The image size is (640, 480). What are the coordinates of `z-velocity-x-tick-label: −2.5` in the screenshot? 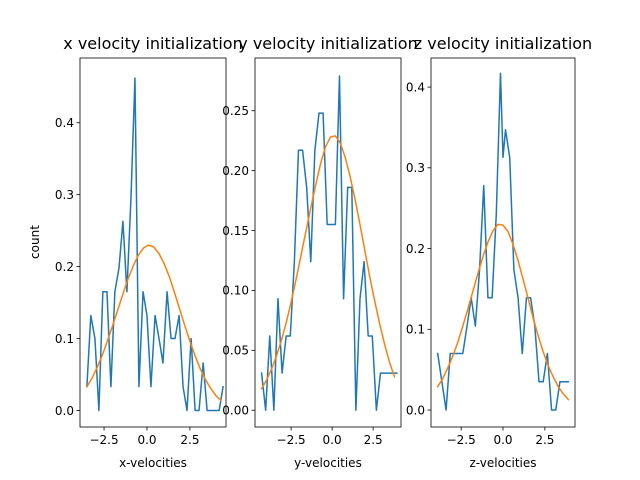 It's located at (461, 440).